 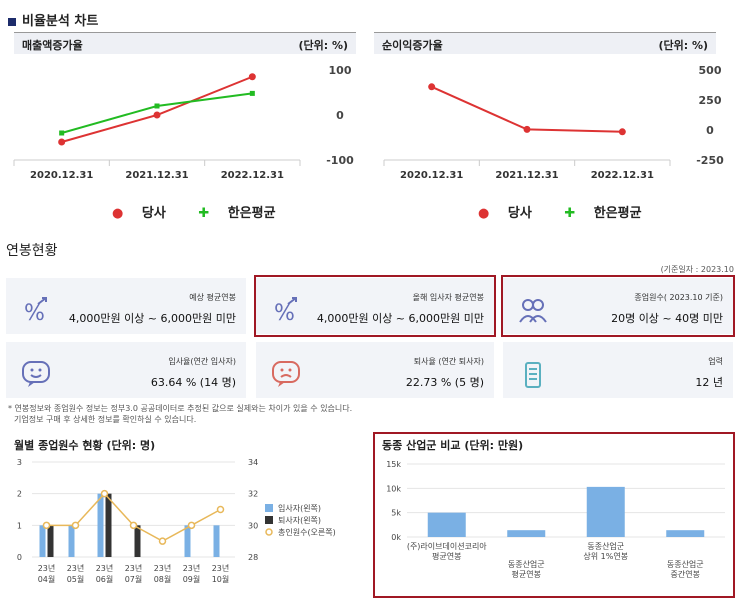 What do you see at coordinates (709, 382) in the screenshot?
I see `card-years-value: 12 년` at bounding box center [709, 382].